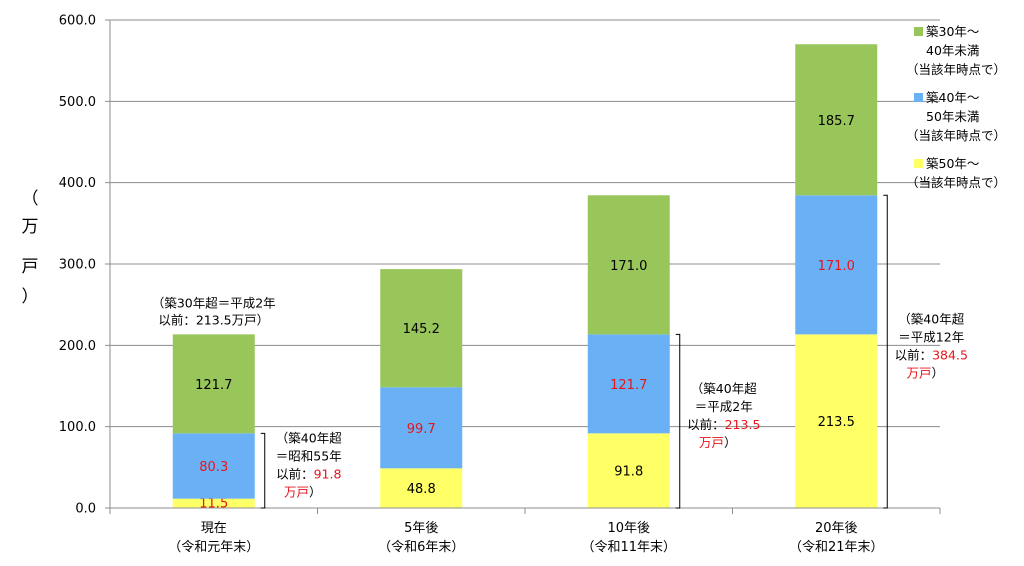  What do you see at coordinates (952, 163) in the screenshot?
I see `legend-label: 築50年～` at bounding box center [952, 163].